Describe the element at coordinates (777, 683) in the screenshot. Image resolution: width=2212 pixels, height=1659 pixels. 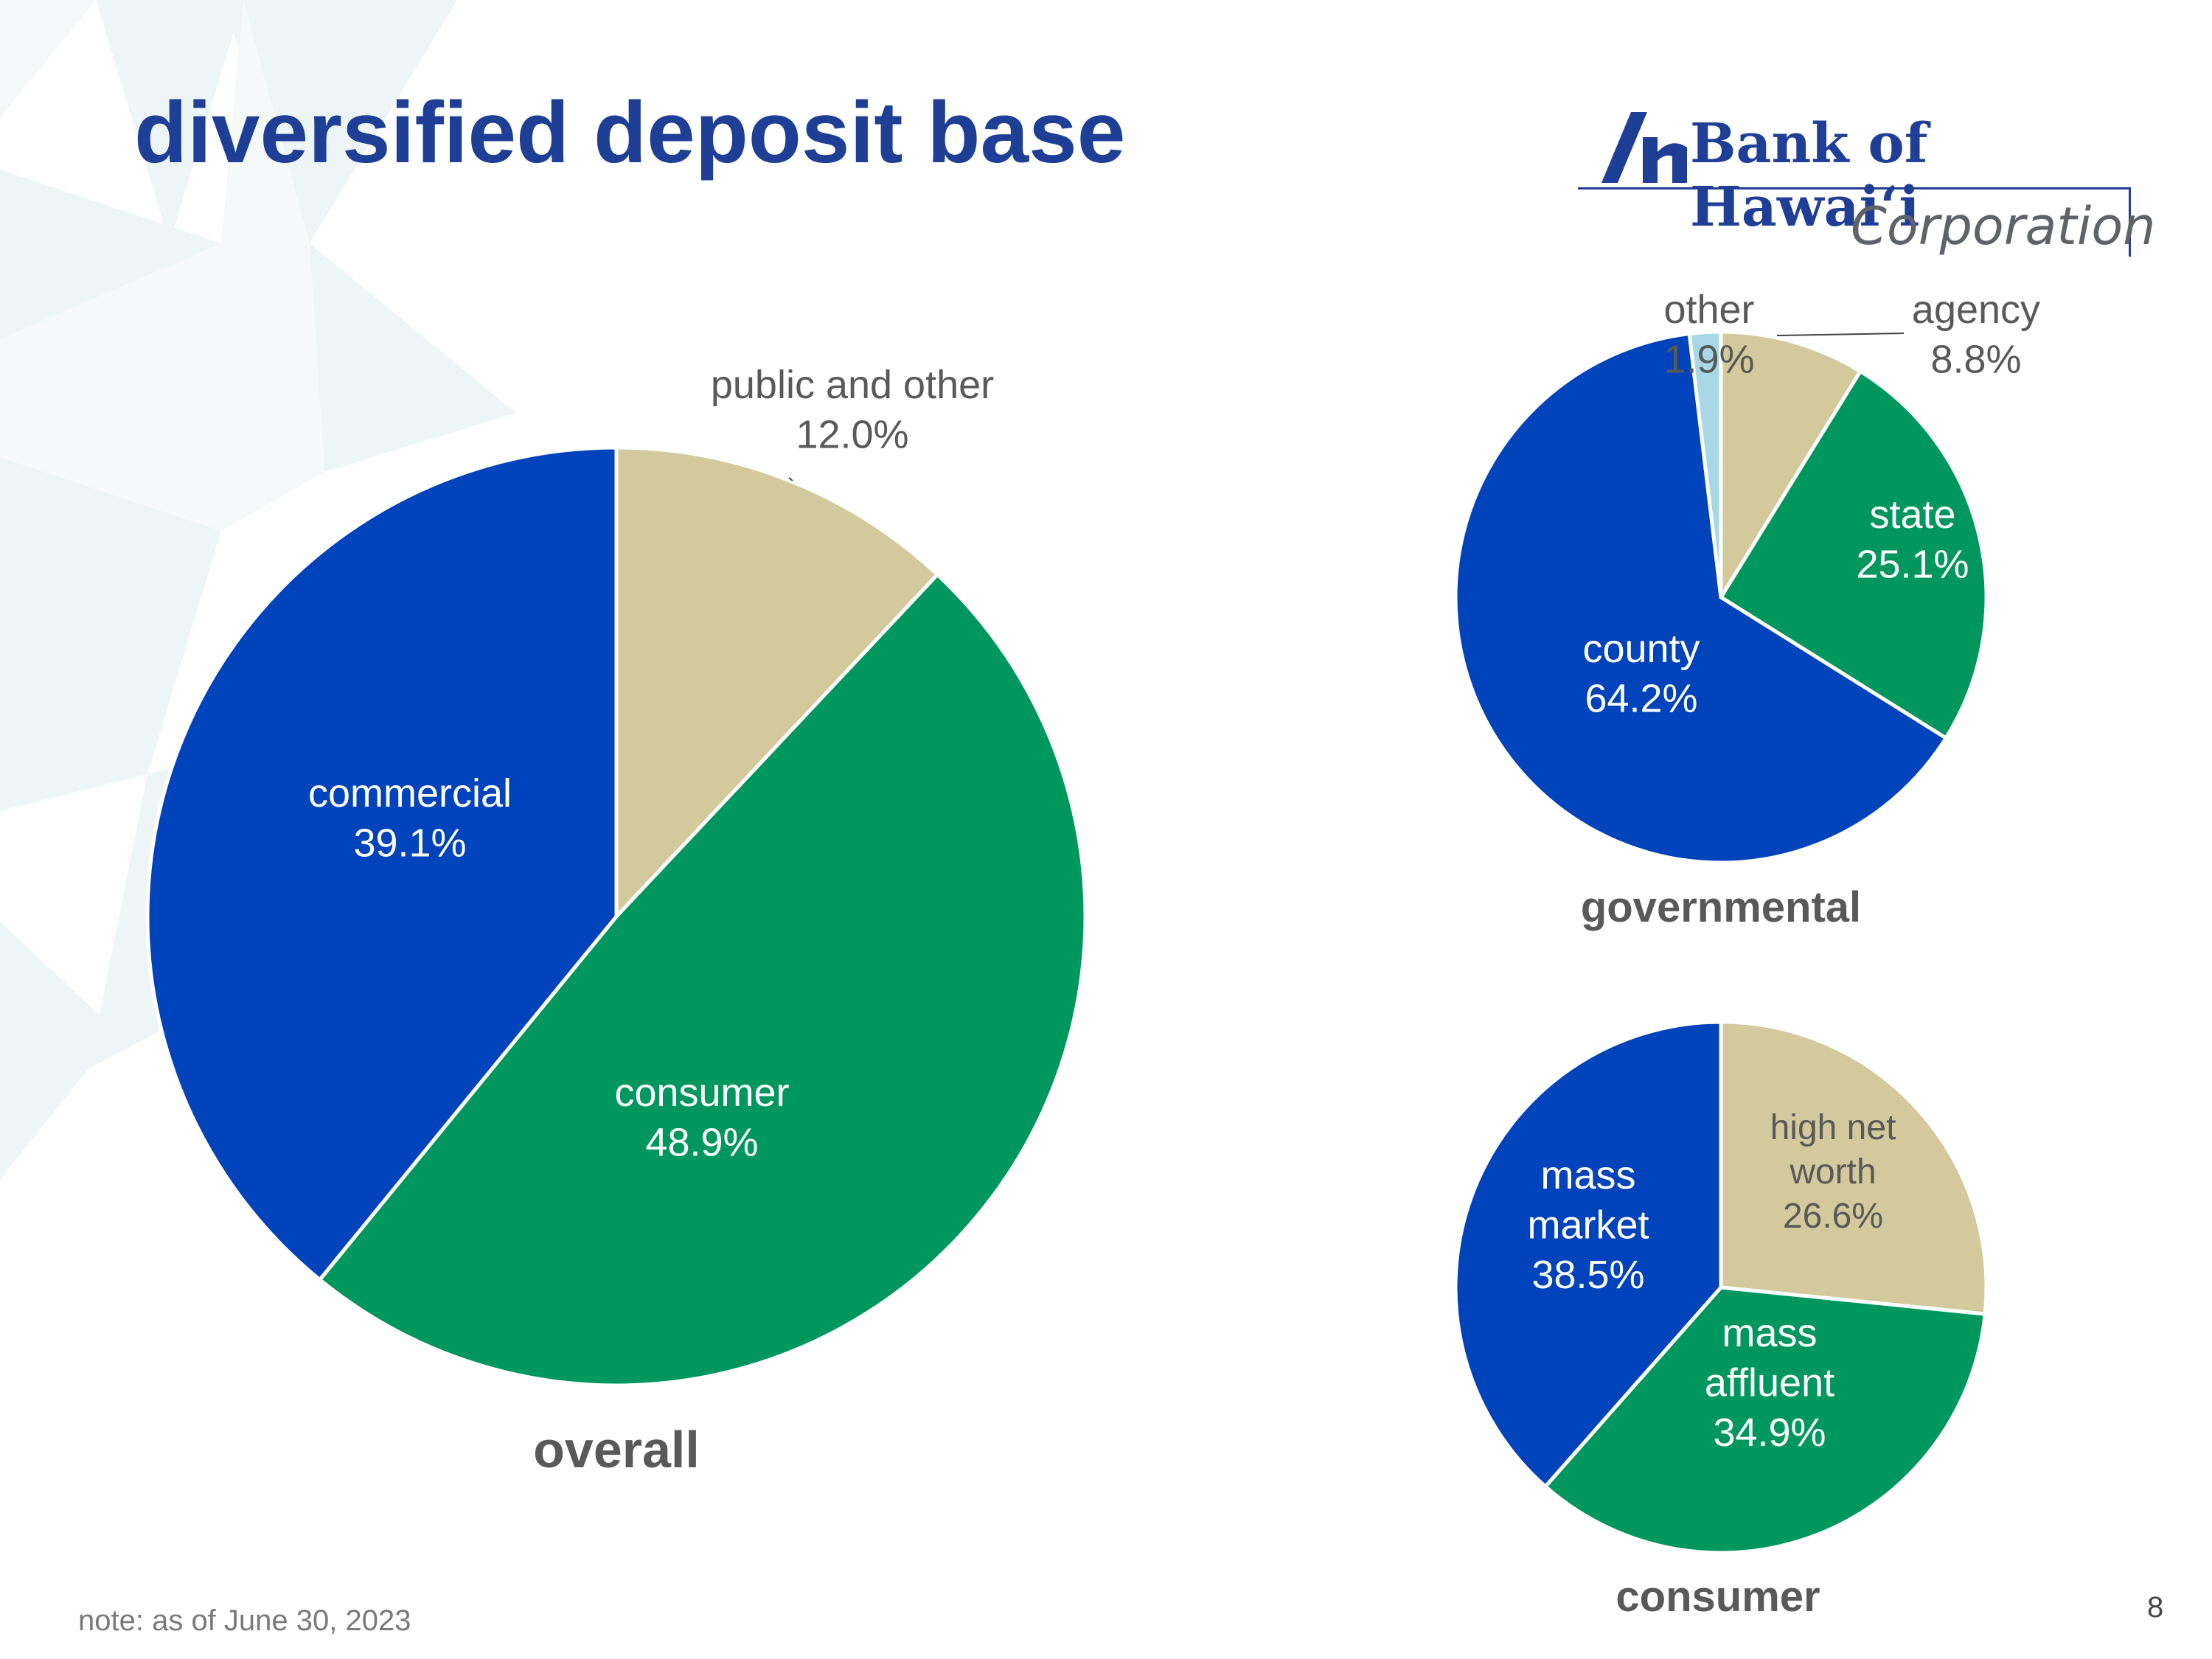
I see `pie-slice-overall-public-and-other` at that location.